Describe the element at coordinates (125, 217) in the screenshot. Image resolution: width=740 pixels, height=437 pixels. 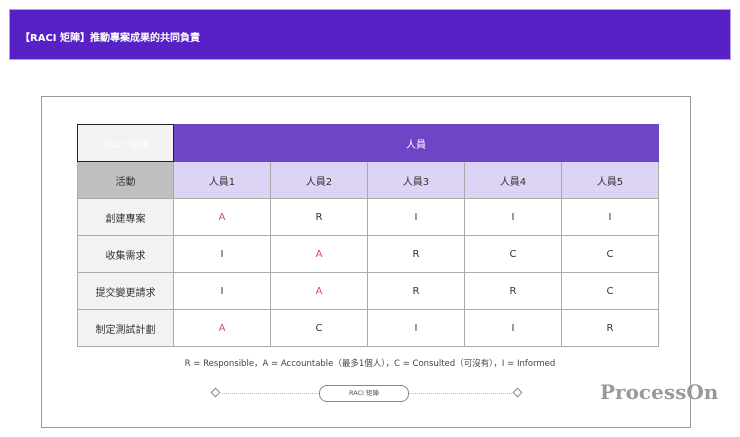
I see `activity-cell: 創建專案` at that location.